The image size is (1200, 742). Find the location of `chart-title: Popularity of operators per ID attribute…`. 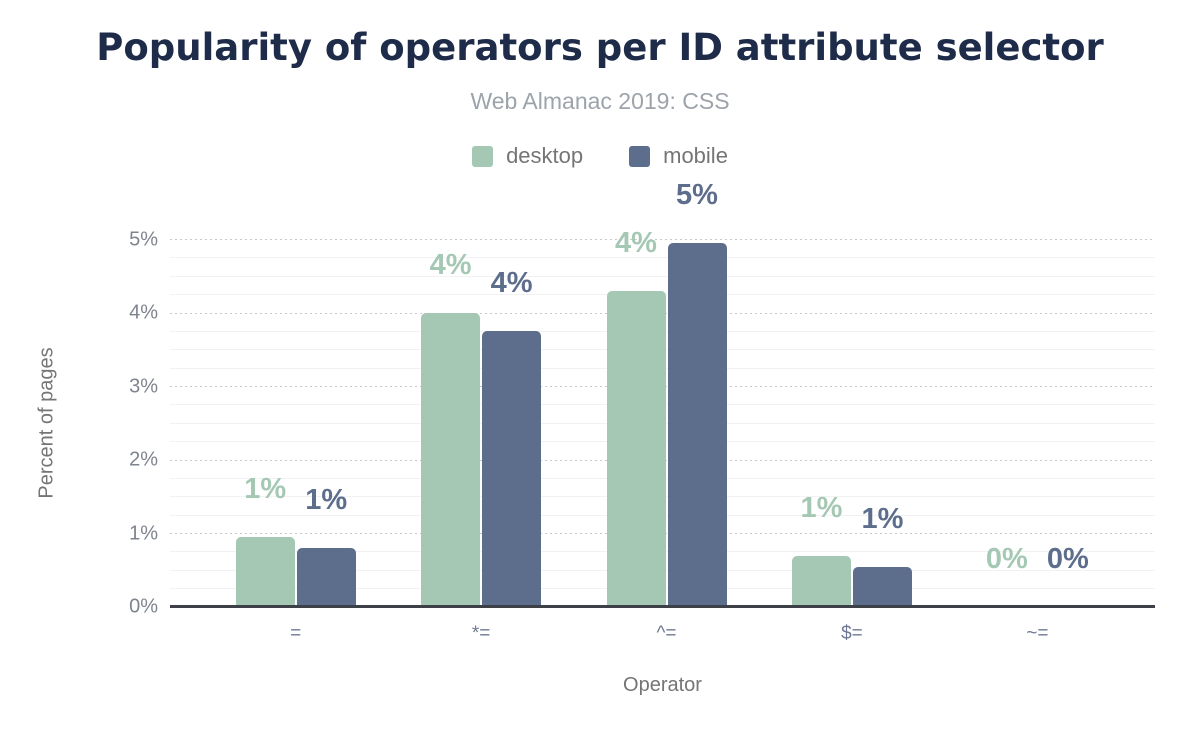

chart-title: Popularity of operators per ID attribute… is located at coordinates (600, 47).